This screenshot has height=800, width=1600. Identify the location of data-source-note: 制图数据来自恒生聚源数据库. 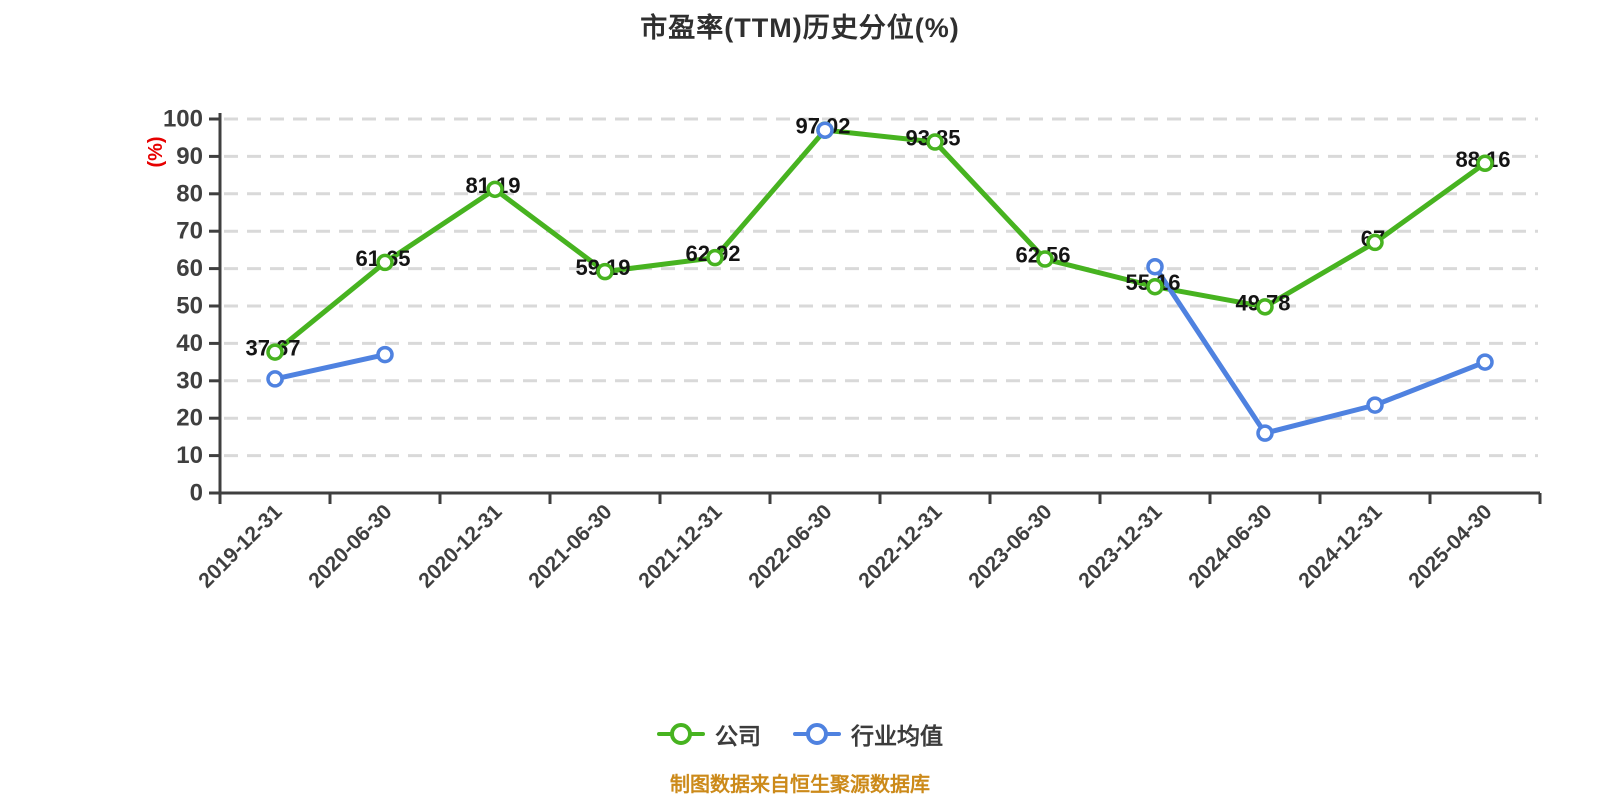
(800, 785).